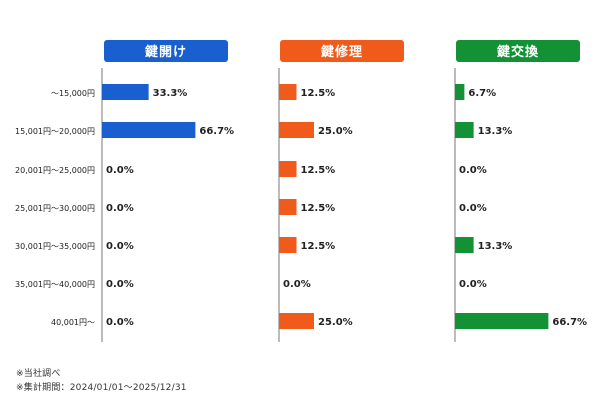 The image size is (600, 400). Describe the element at coordinates (101, 388) in the screenshot. I see `note-period: ※集計期間：2024/01/01〜2025/12/31` at that location.